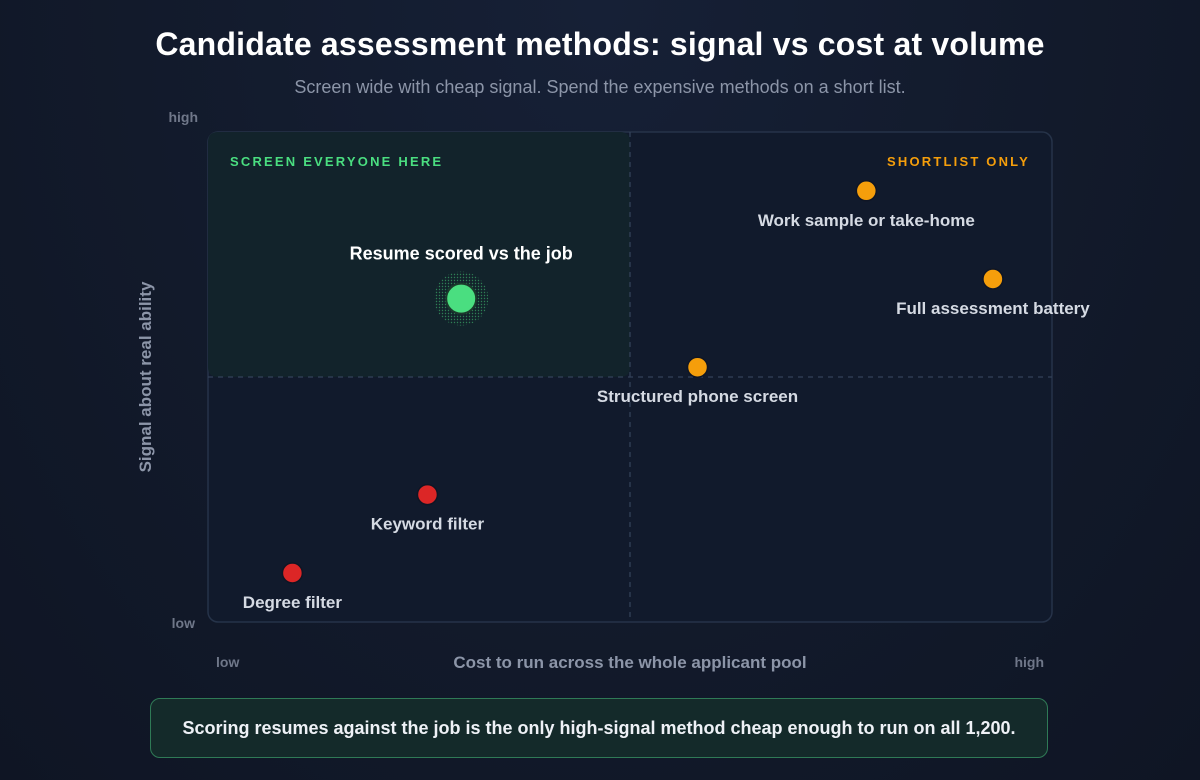 This screenshot has width=1200, height=780. What do you see at coordinates (336, 161) in the screenshot?
I see `quadrant-label-screen-everyone: SCREEN EVERYONE HERE` at bounding box center [336, 161].